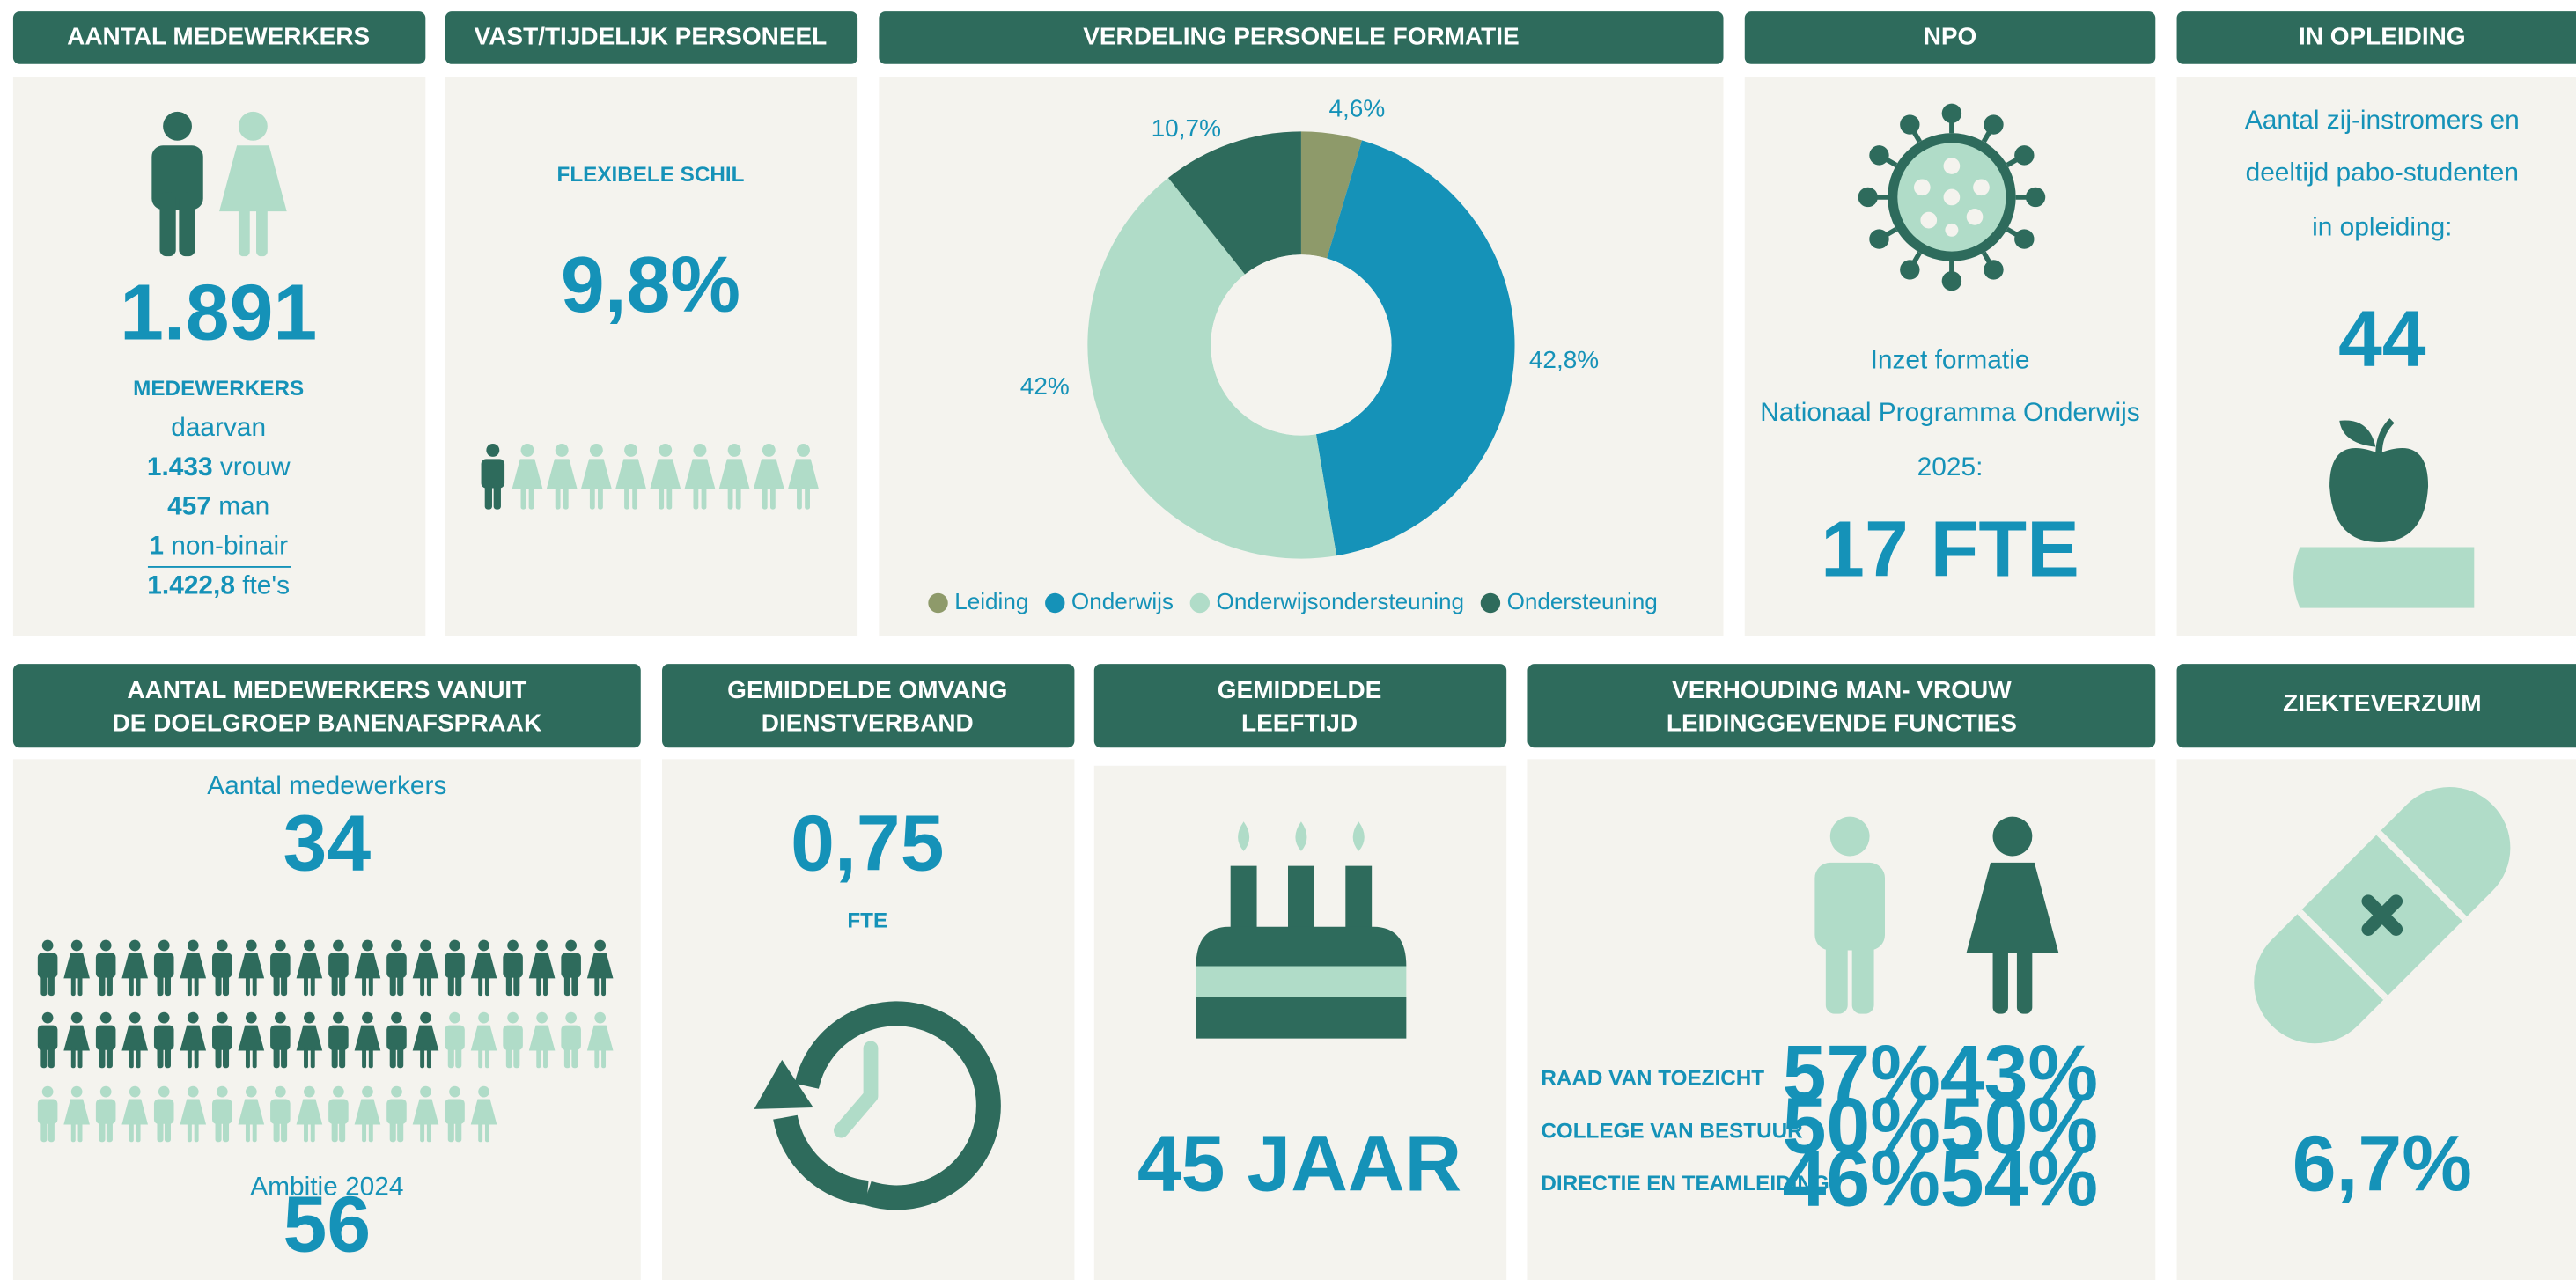  I want to click on count-line: 1 non-binair, so click(218, 545).